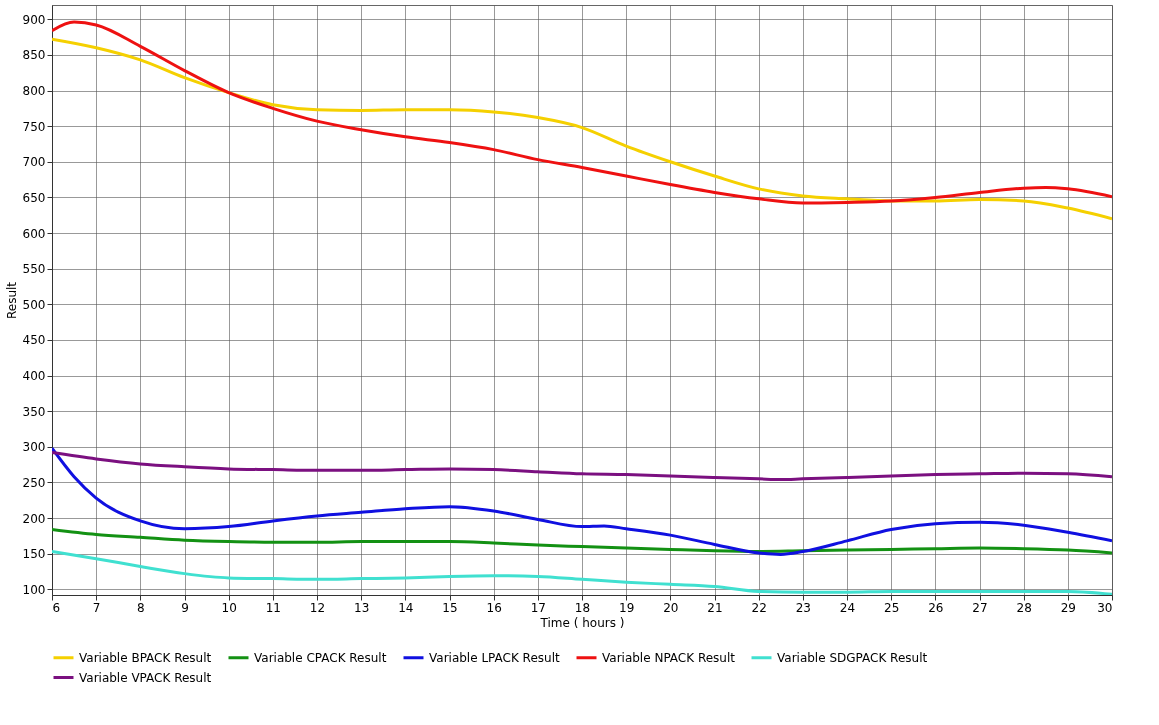  Describe the element at coordinates (317, 607) in the screenshot. I see `x-tick-label: 12` at that location.